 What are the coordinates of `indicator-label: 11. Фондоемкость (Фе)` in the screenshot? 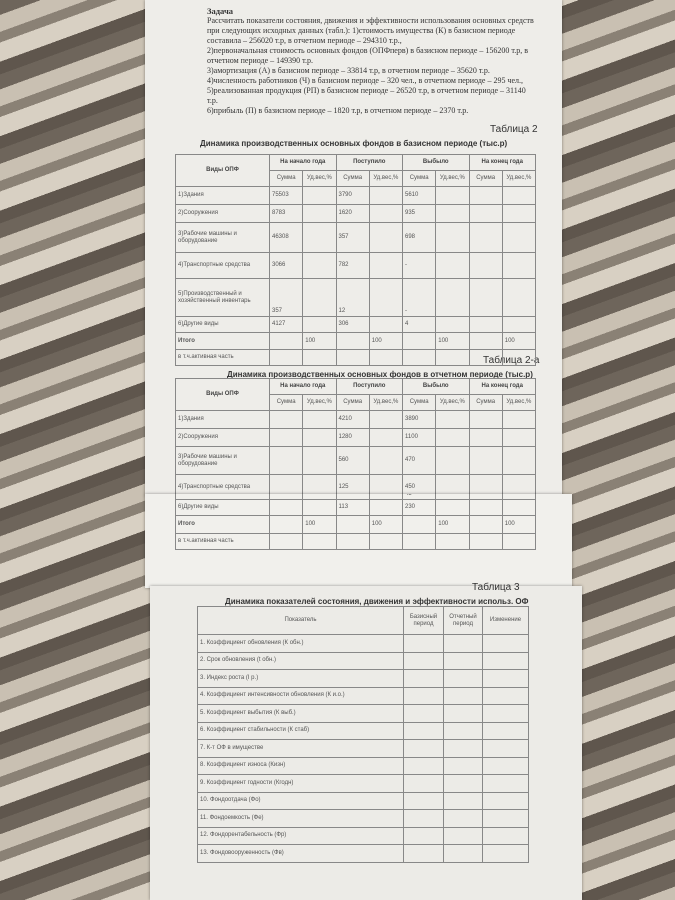 It's located at (300, 818).